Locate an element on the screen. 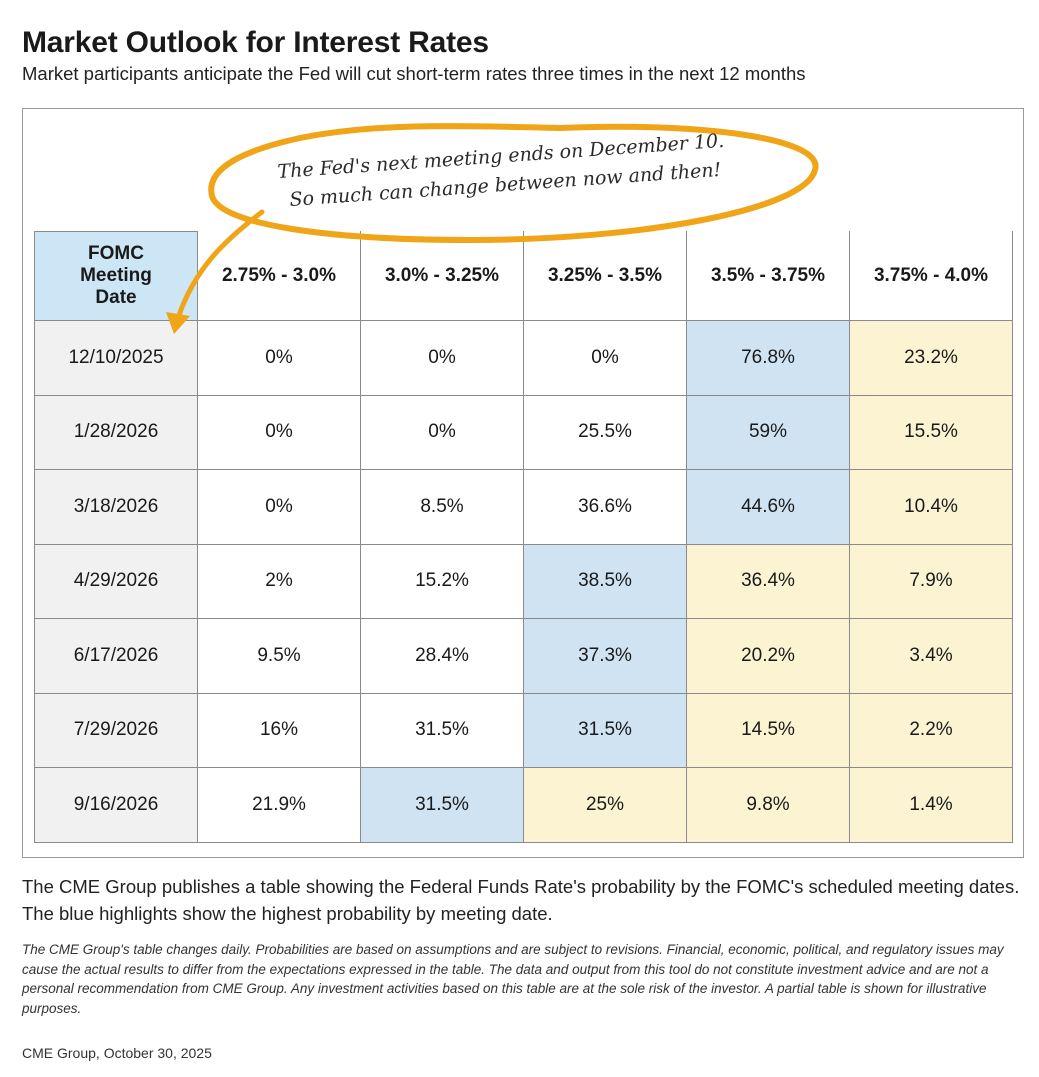 The height and width of the screenshot is (1077, 1039). probability-cell: 59% is located at coordinates (768, 432).